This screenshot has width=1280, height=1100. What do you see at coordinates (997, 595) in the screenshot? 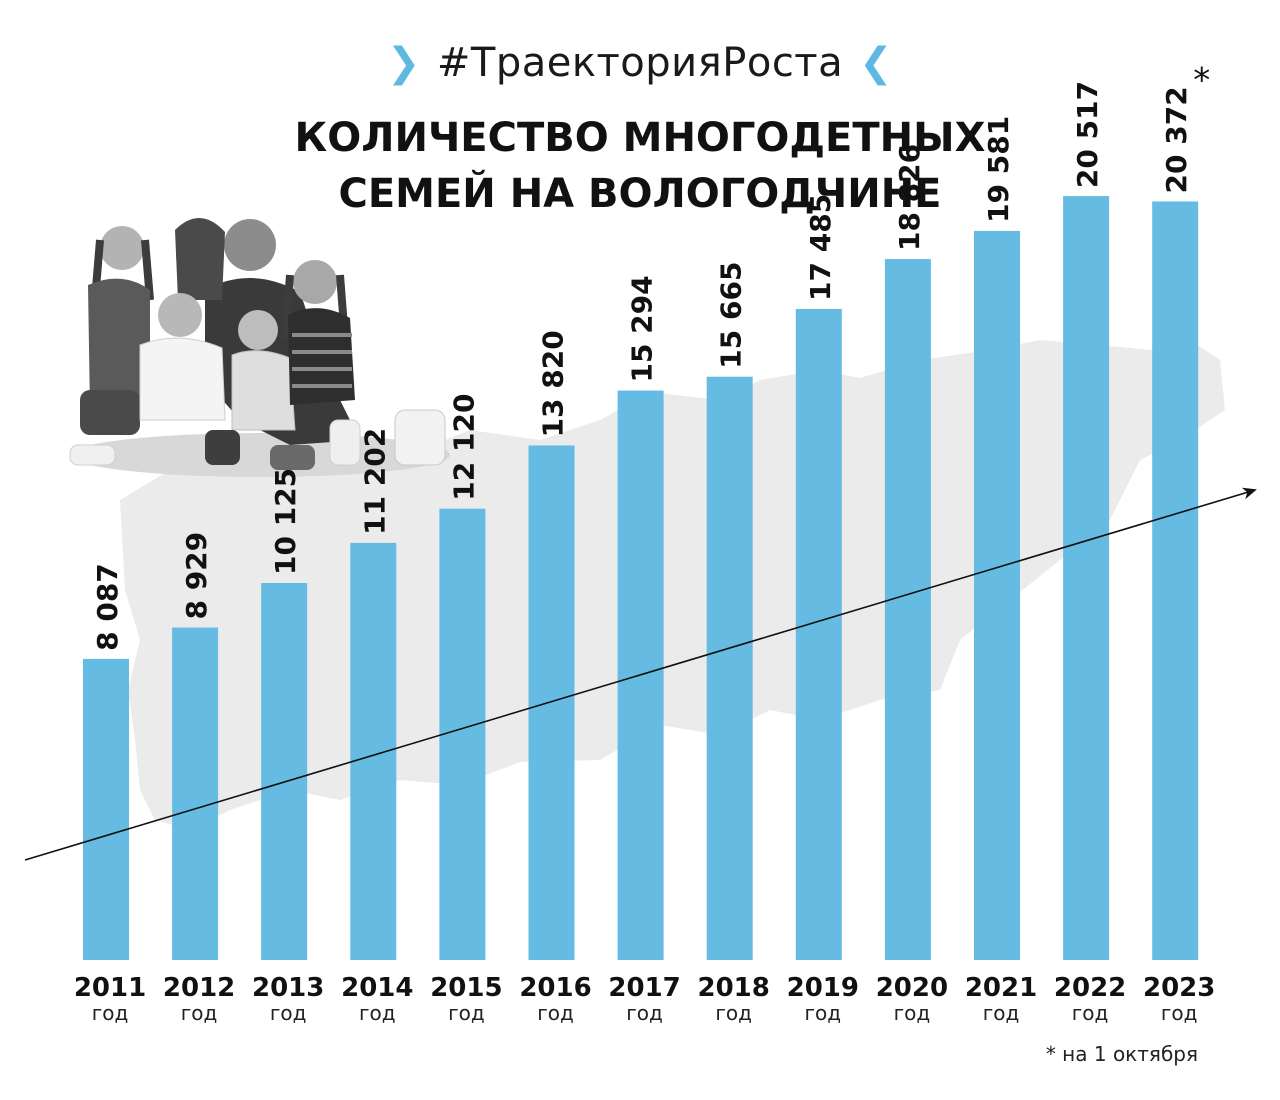
I see `bar-2021` at bounding box center [997, 595].